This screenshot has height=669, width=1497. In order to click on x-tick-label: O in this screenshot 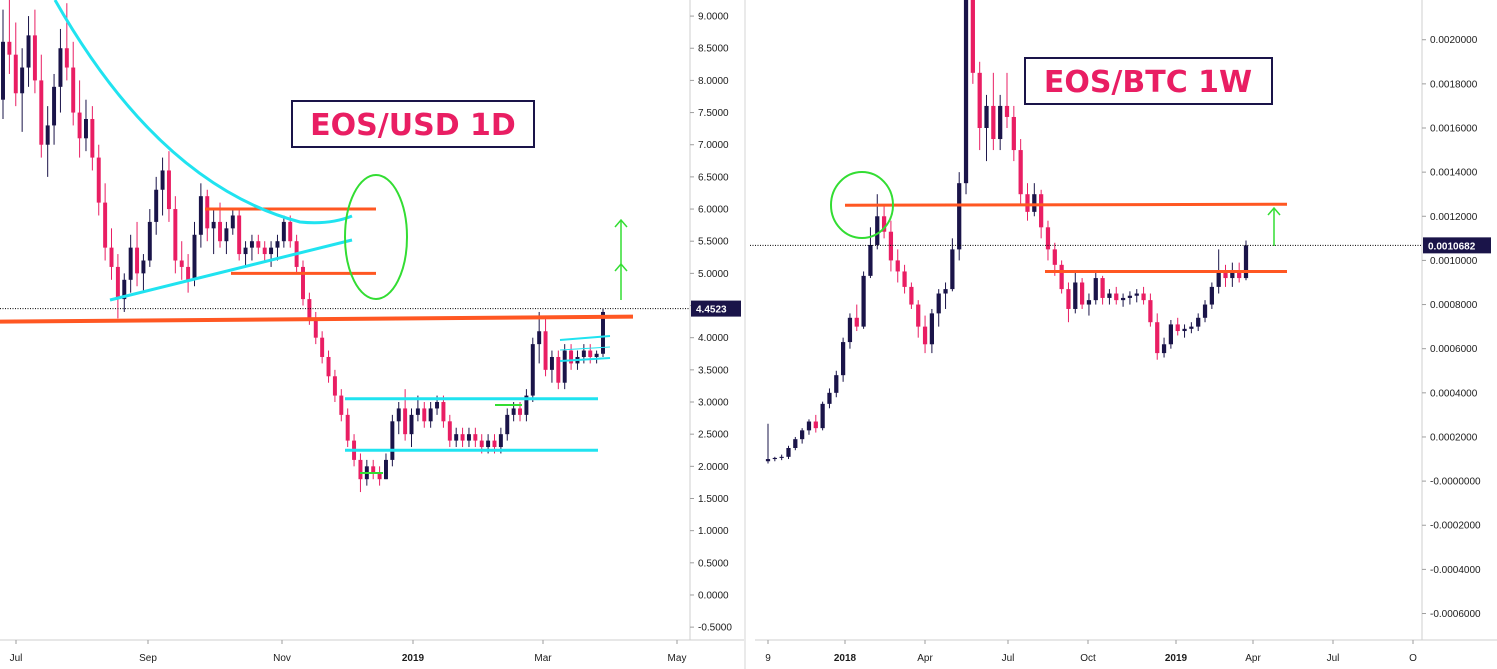, I will do `click(1413, 658)`.